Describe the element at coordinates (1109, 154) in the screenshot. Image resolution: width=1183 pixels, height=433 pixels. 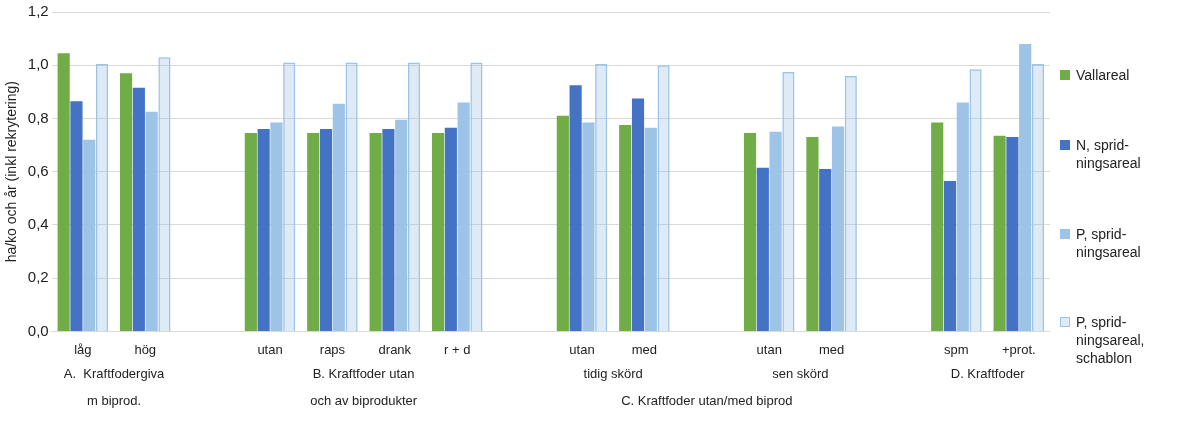
I see `legend-label: N, sprid-ningsareal` at that location.